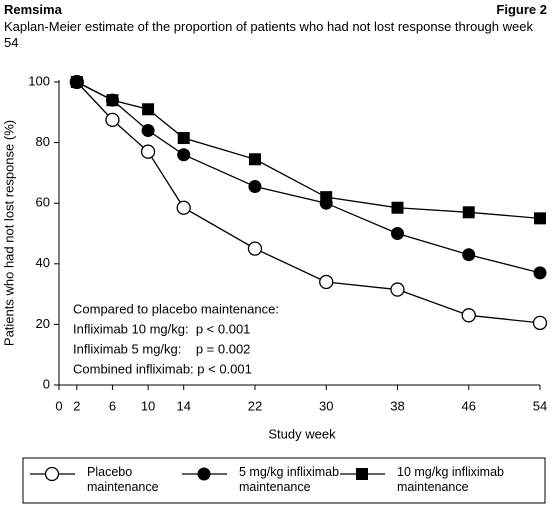 This screenshot has width=553, height=508. Describe the element at coordinates (255, 405) in the screenshot. I see `x-tick-label: 22` at that location.